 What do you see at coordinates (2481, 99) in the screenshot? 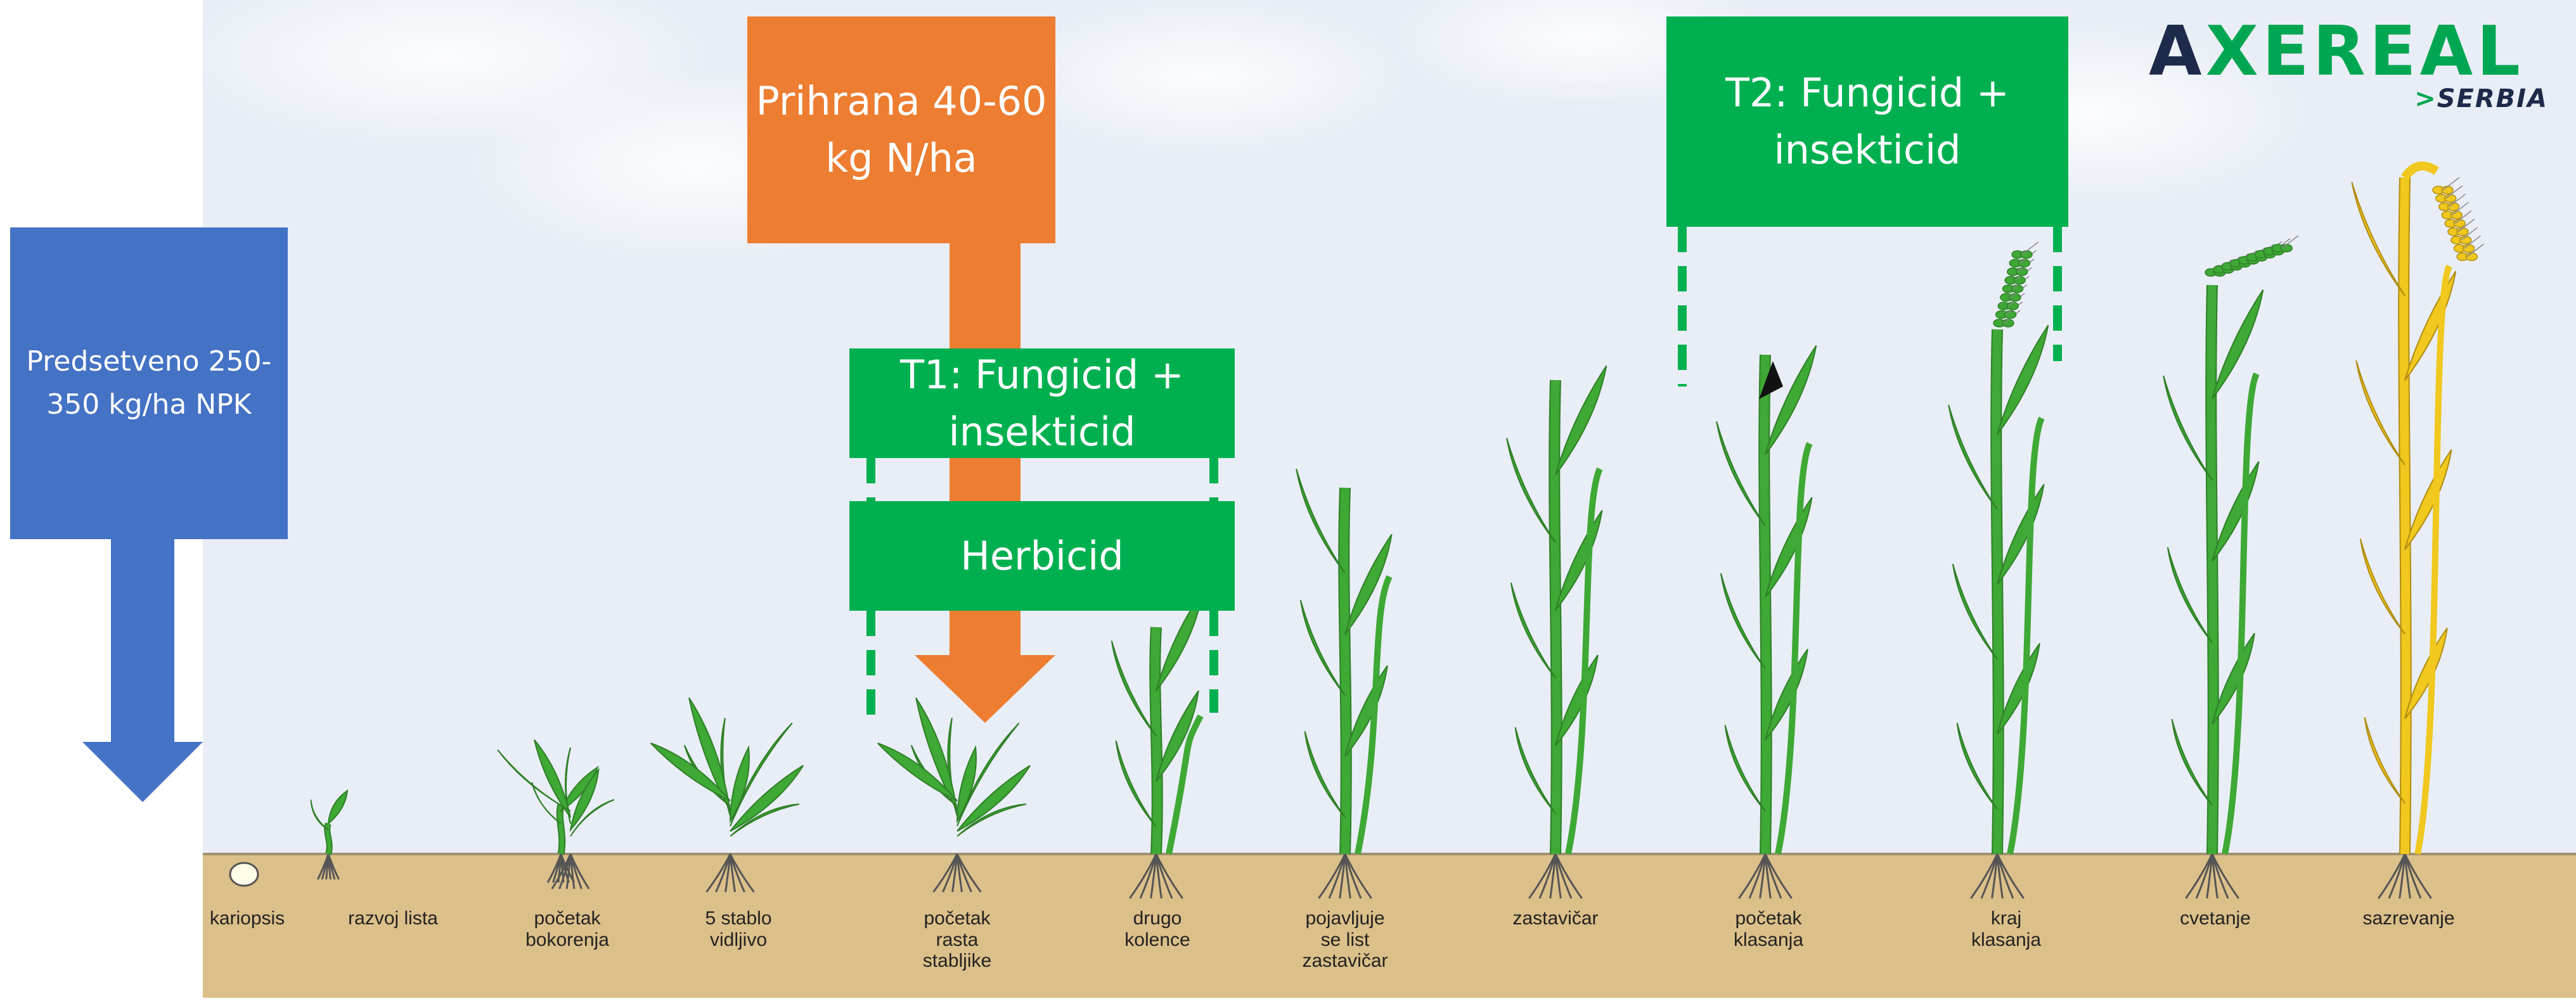
I see `brand-subtitle: >SERBIA` at bounding box center [2481, 99].